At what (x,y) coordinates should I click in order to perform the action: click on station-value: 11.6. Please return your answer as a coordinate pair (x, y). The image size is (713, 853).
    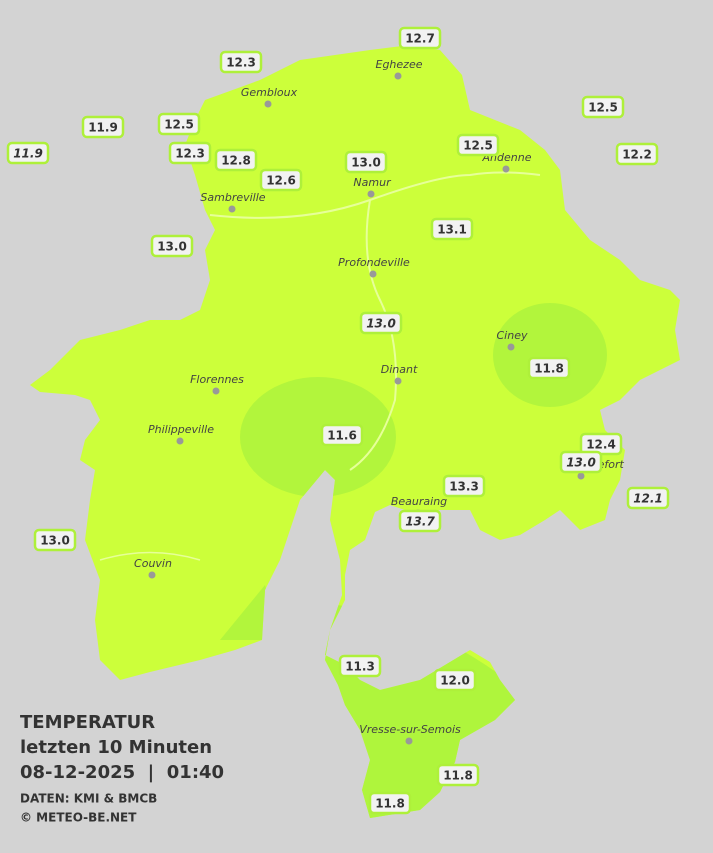
    Looking at the image, I should click on (342, 436).